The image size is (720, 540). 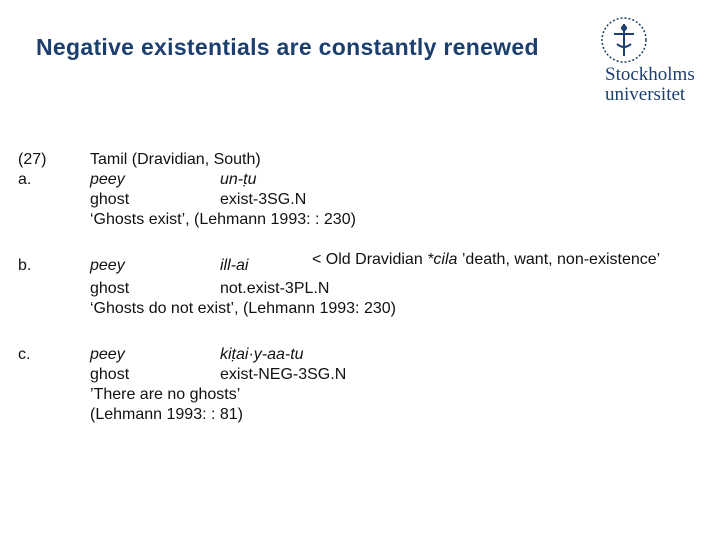 I want to click on gloss: exist-3SG.N, so click(x=263, y=199).